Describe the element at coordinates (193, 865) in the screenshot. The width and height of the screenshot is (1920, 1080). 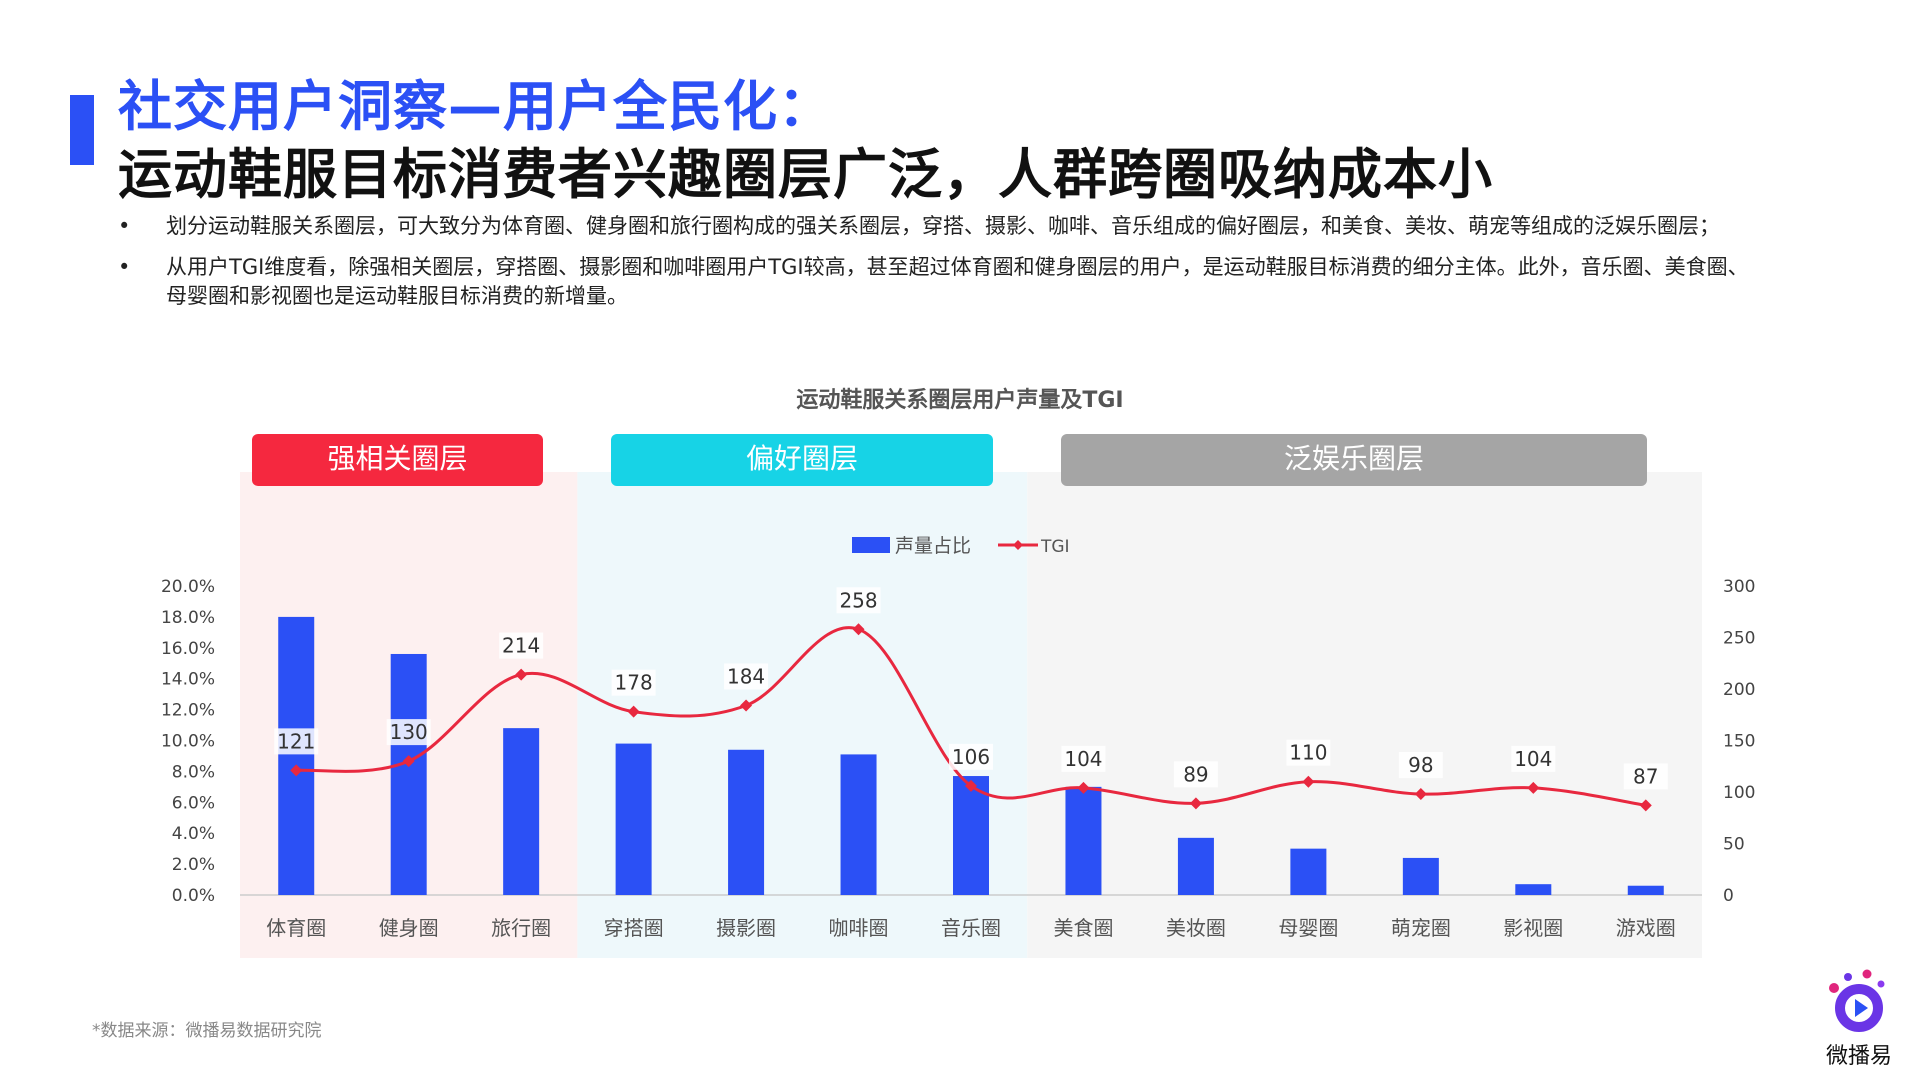
I see `y-left-tick-label: 2.0%` at that location.